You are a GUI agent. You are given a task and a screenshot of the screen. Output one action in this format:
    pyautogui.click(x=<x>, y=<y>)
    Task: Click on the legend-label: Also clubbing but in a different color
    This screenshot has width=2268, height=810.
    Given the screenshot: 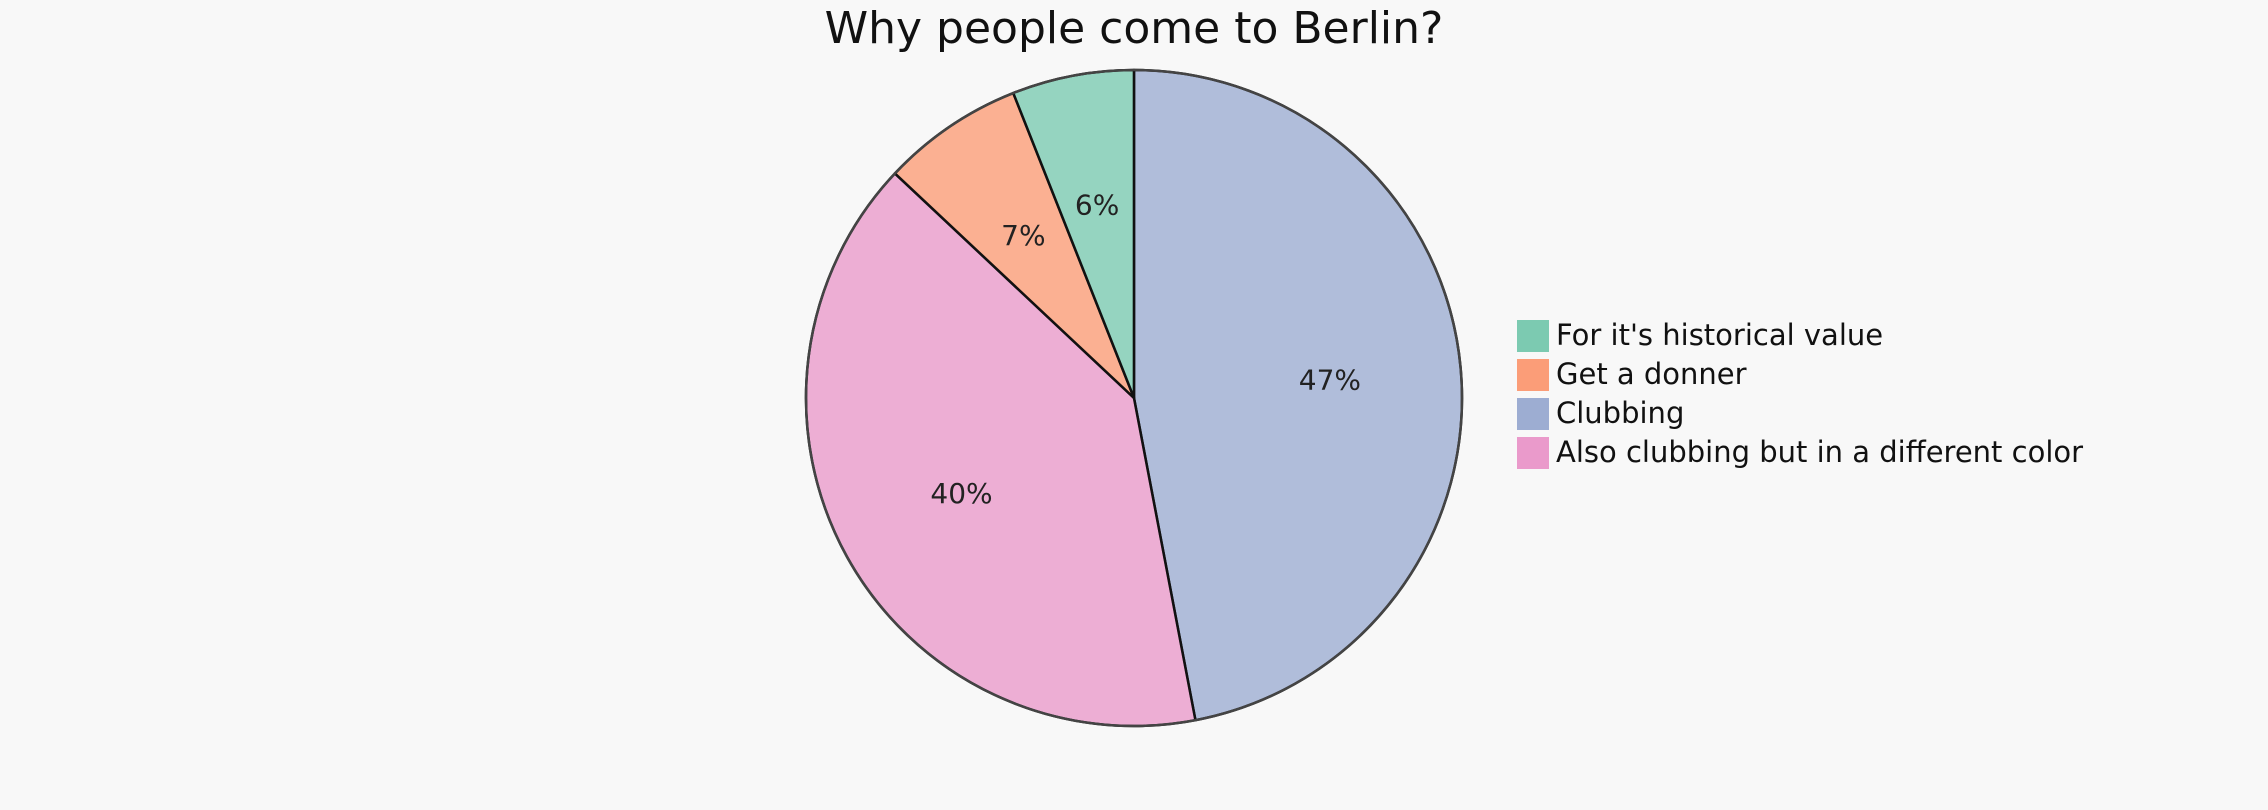 What is the action you would take?
    pyautogui.click(x=1819, y=452)
    